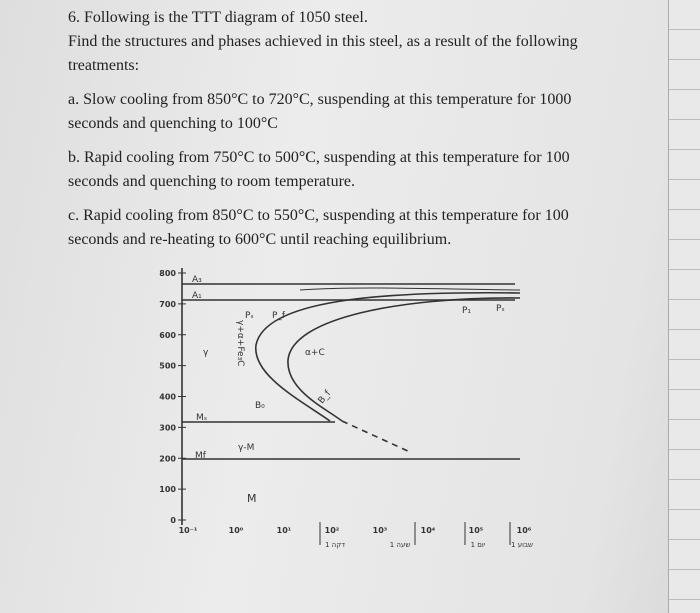 The width and height of the screenshot is (700, 613). What do you see at coordinates (167, 366) in the screenshot?
I see `y-tick-label: 500` at bounding box center [167, 366].